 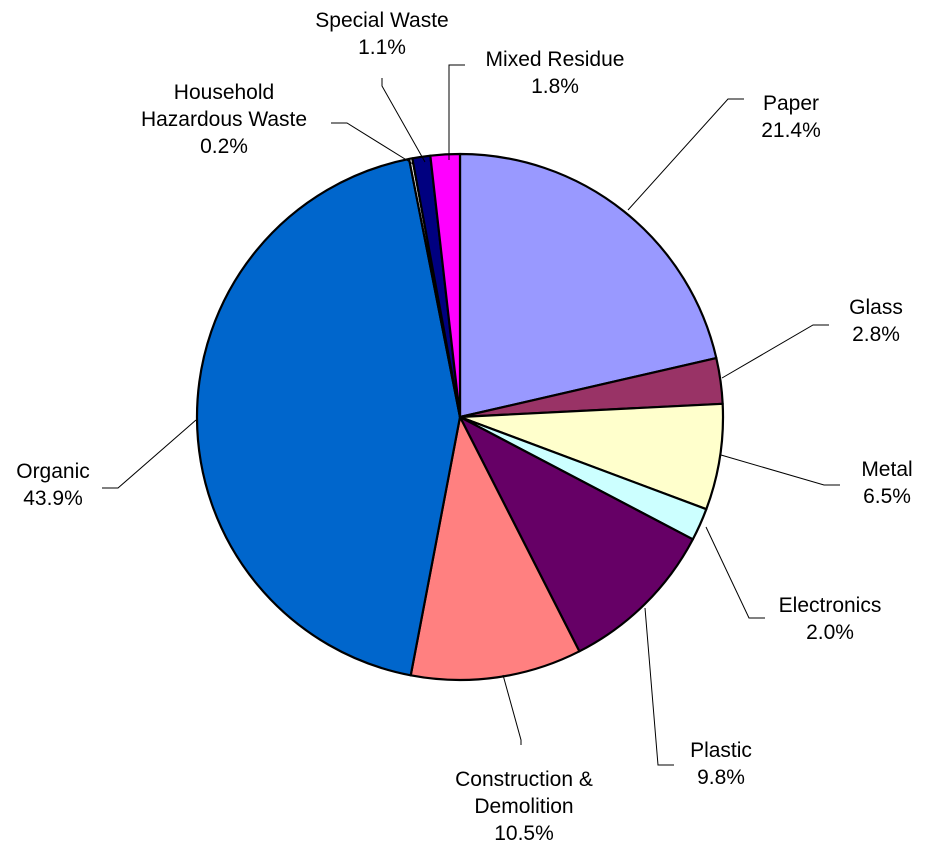 I want to click on slice-name: Hazardous Waste, so click(x=224, y=119).